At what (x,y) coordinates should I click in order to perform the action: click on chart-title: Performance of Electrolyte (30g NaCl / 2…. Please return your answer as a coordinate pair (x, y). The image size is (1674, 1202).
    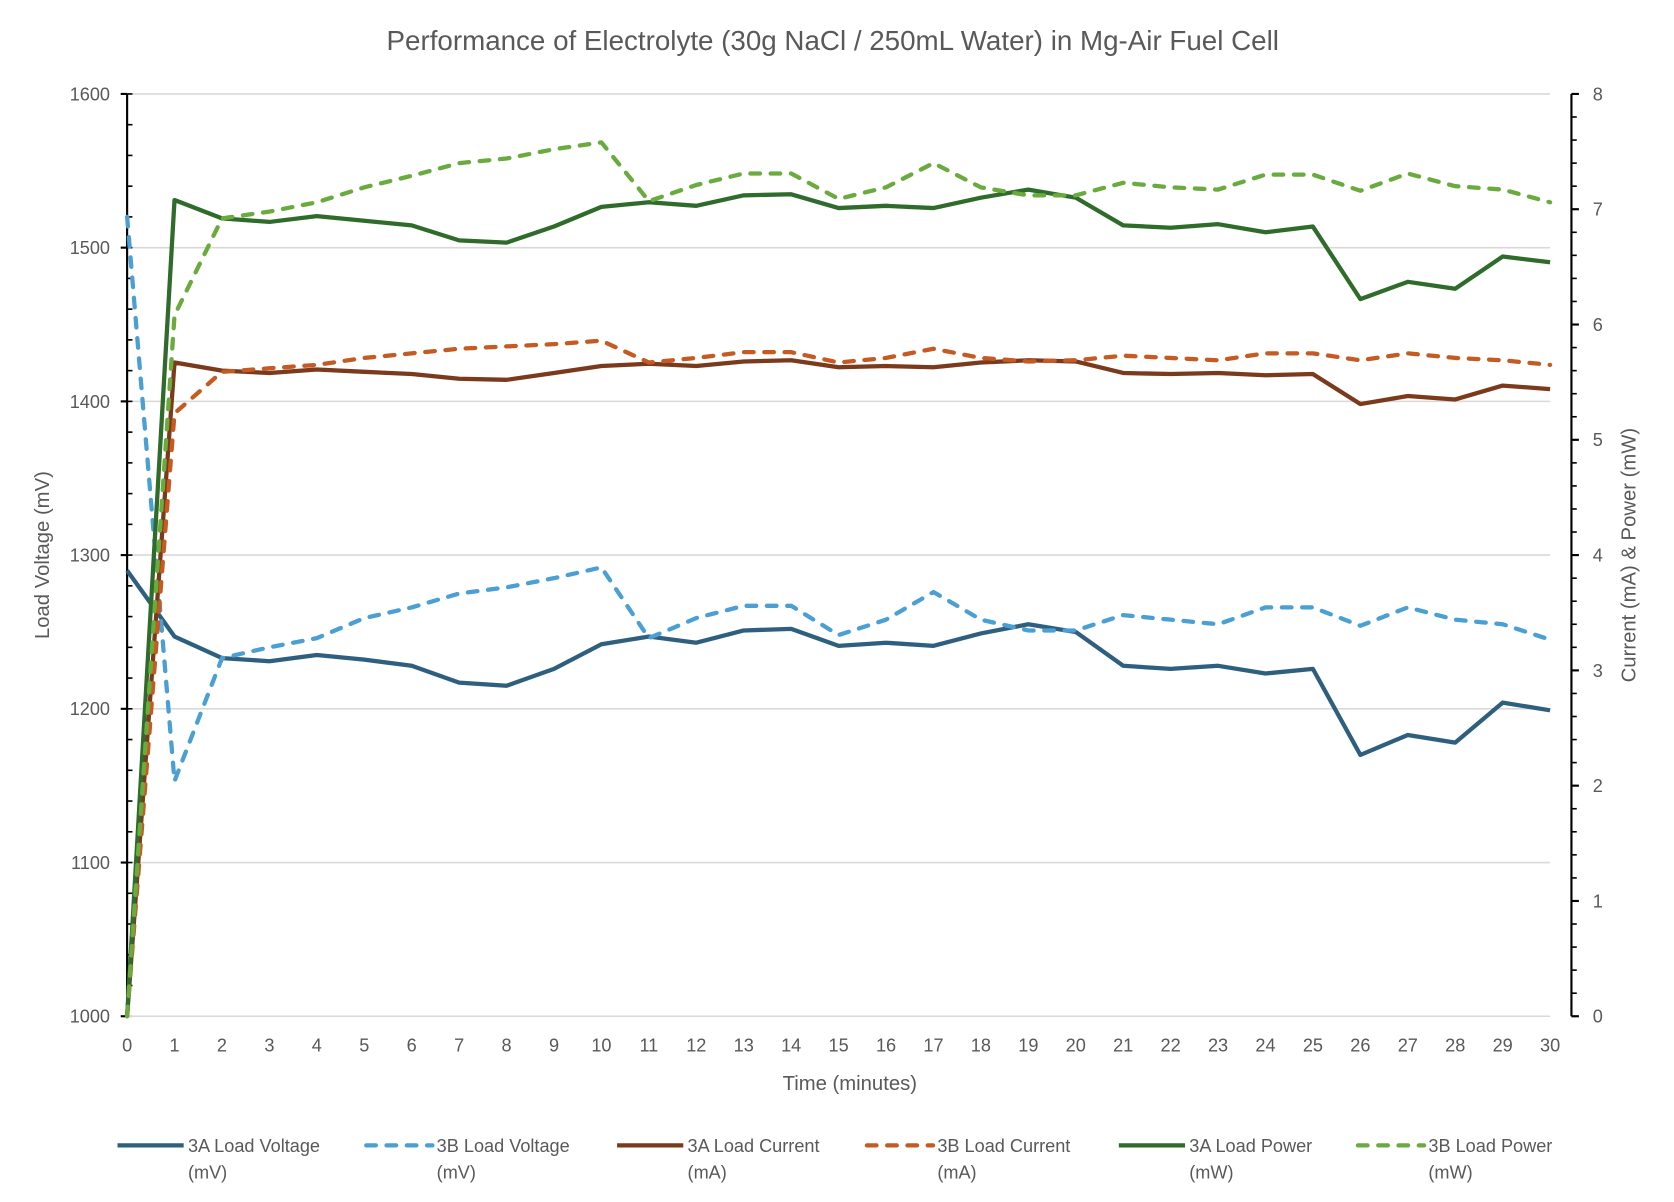
    Looking at the image, I should click on (833, 40).